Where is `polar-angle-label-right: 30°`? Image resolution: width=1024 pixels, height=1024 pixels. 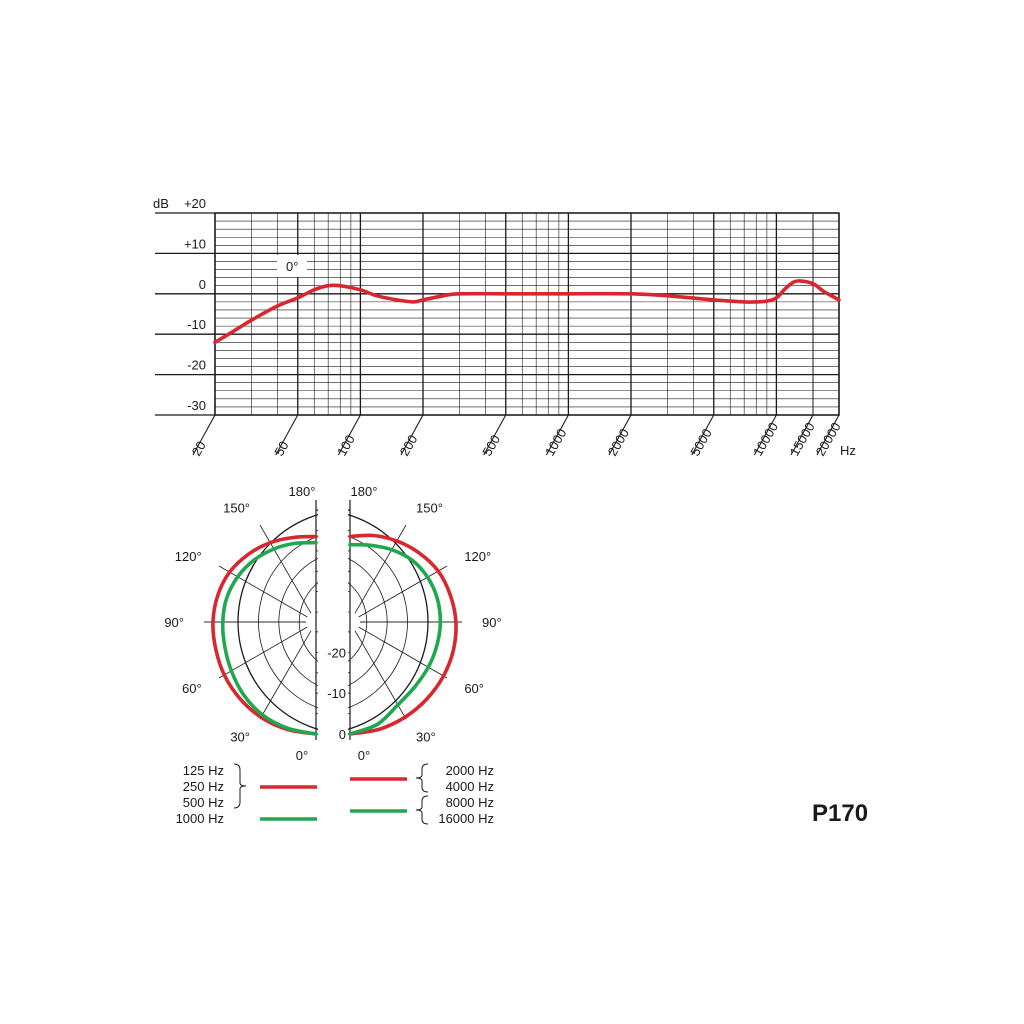 polar-angle-label-right: 30° is located at coordinates (426, 736).